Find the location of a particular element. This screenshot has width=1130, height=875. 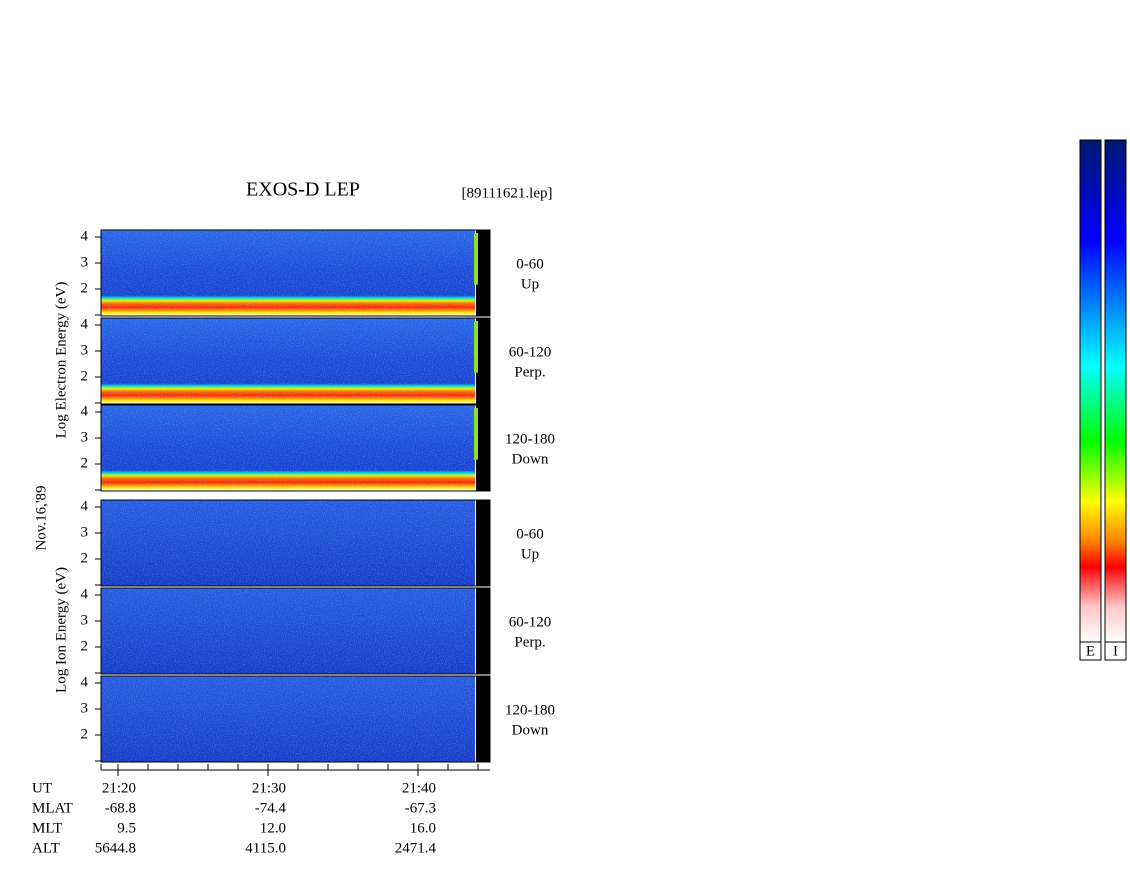

colorbar-label: I is located at coordinates (1115, 651).